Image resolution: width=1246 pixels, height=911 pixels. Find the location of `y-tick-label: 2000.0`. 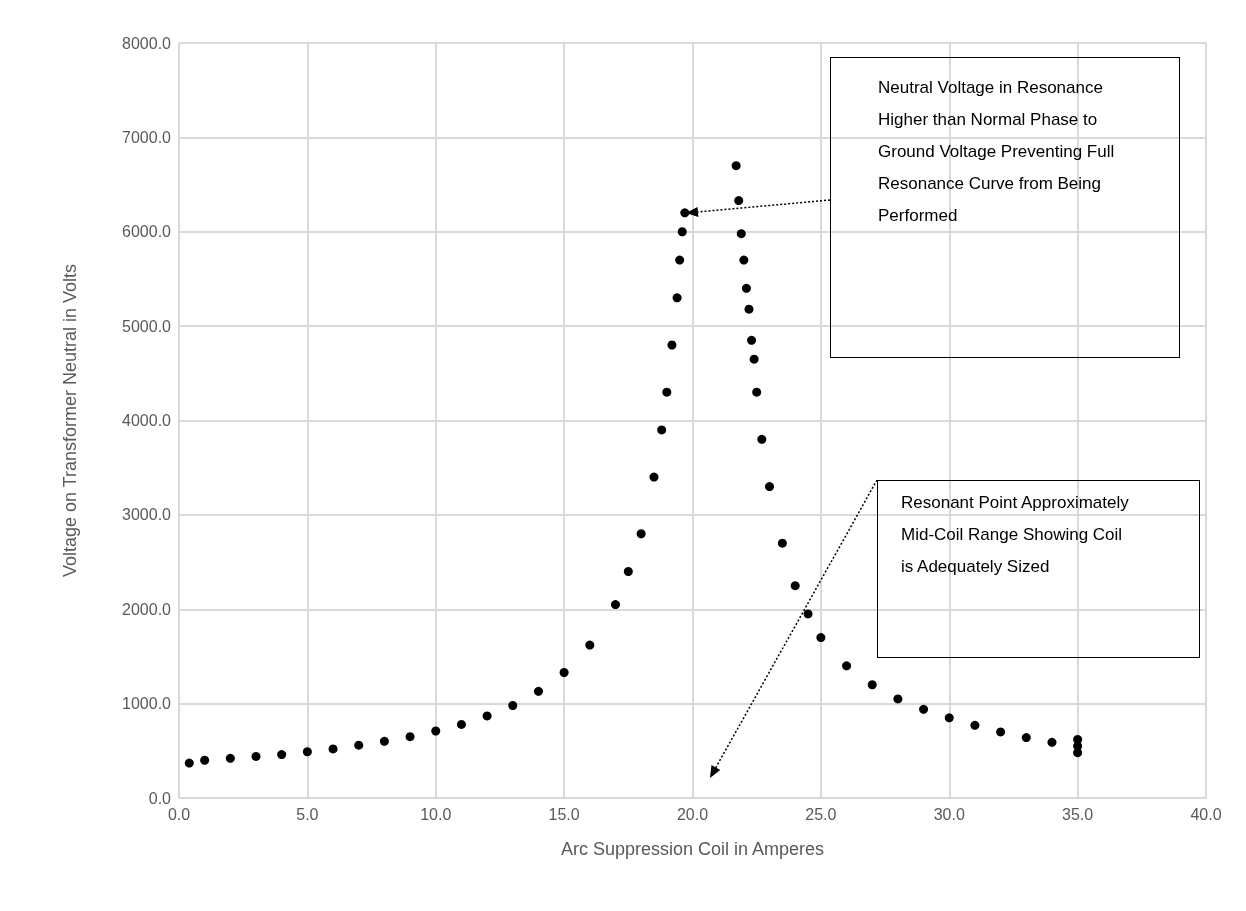

y-tick-label: 2000.0 is located at coordinates (147, 609).